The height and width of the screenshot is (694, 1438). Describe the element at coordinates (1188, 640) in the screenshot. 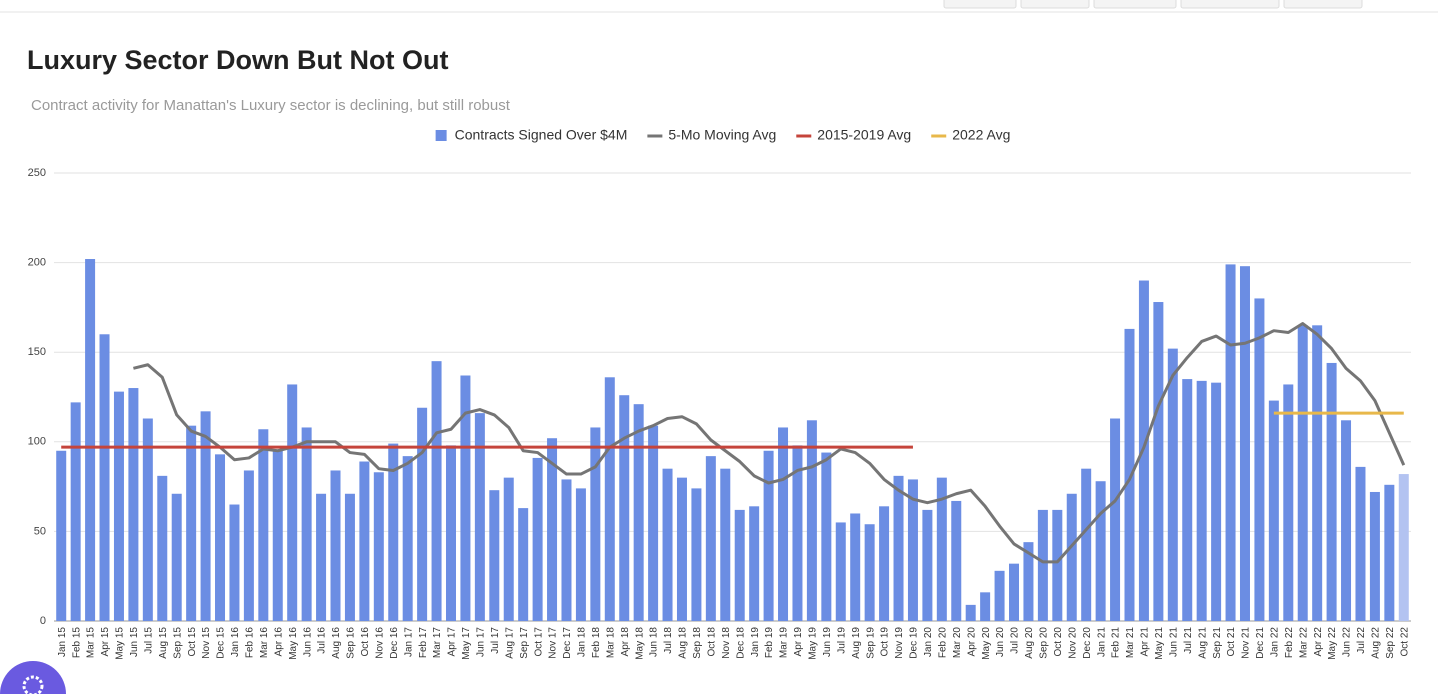

I see `x-tick-label: Jul 21` at that location.